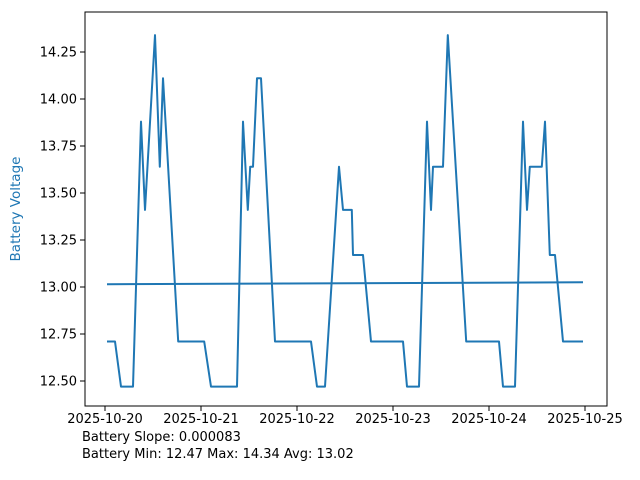  Describe the element at coordinates (297, 419) in the screenshot. I see `x-tick-label: 2025-10-22` at that location.